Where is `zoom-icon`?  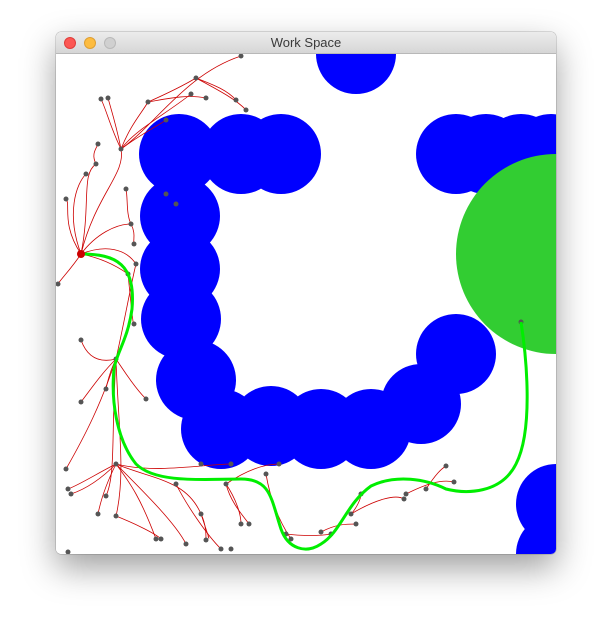 zoom-icon is located at coordinates (110, 43).